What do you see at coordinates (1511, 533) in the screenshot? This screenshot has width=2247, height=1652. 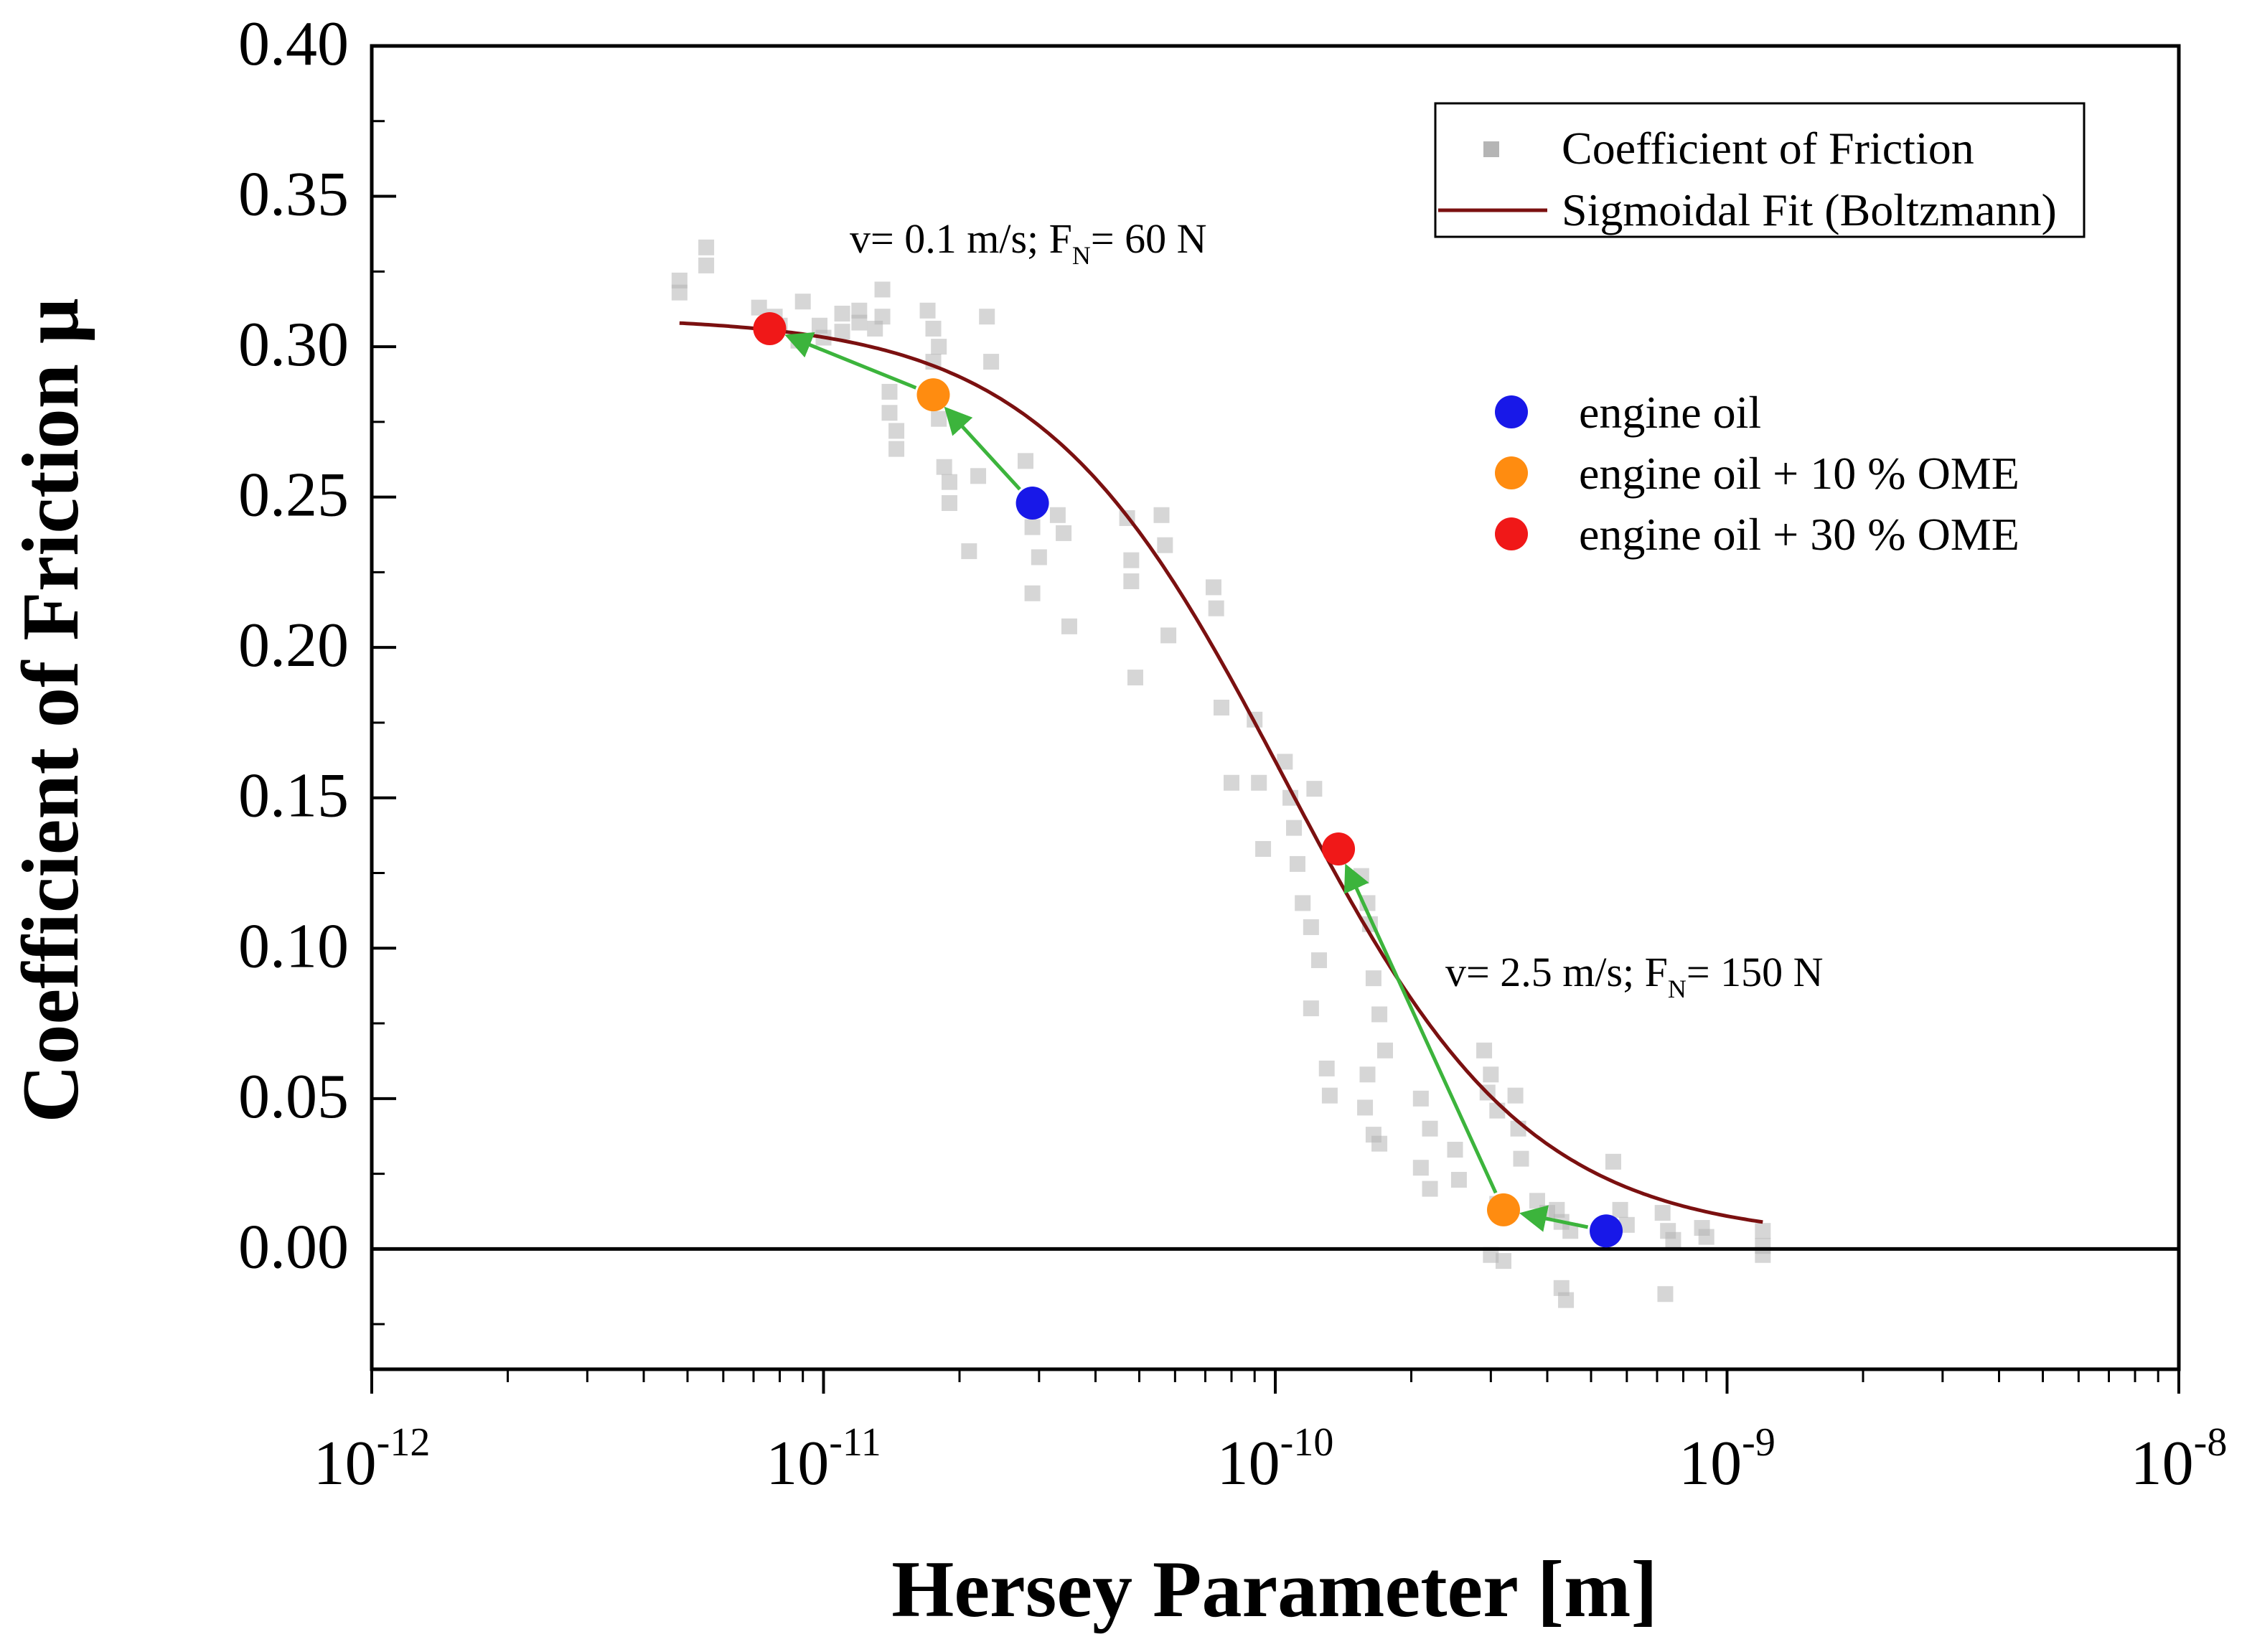 I see `legend-ome30-marker` at bounding box center [1511, 533].